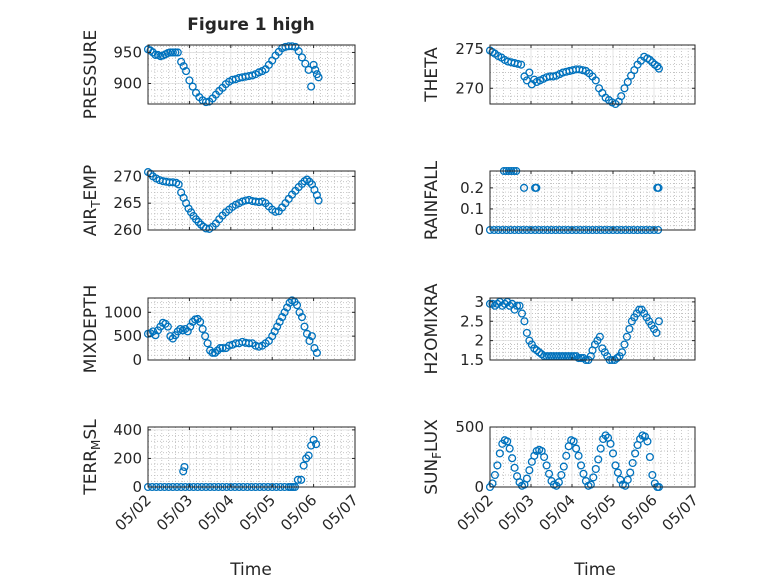  I want to click on subplot-2: 270 275 THETA, so click(559, 74).